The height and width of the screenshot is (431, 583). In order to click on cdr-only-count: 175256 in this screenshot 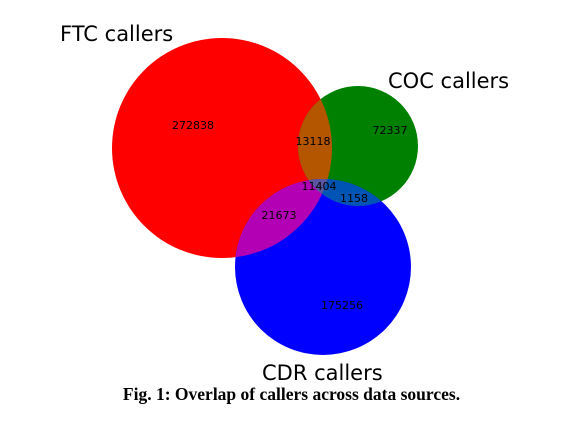, I will do `click(342, 305)`.